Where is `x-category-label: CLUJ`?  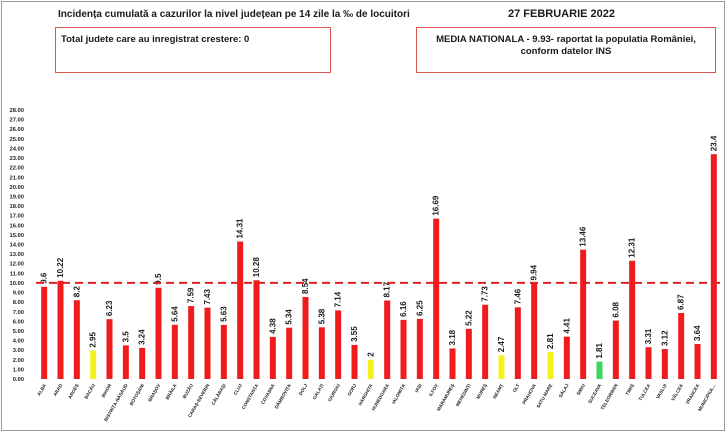 x-category-label: CLUJ is located at coordinates (238, 389).